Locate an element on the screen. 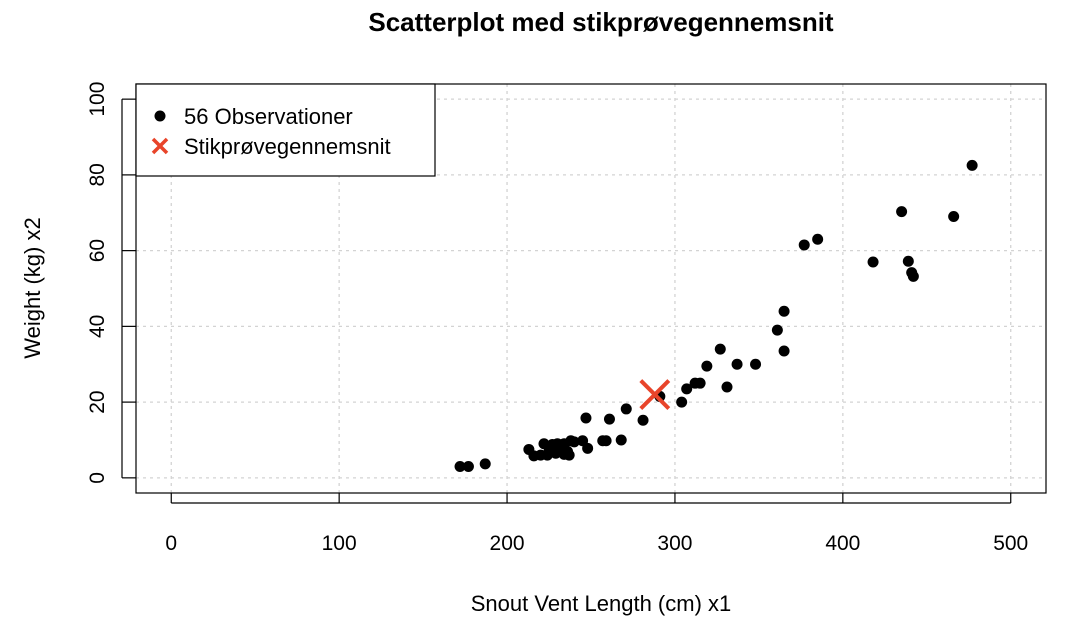 The width and height of the screenshot is (1090, 628). y-tick-label: 40 is located at coordinates (97, 326).